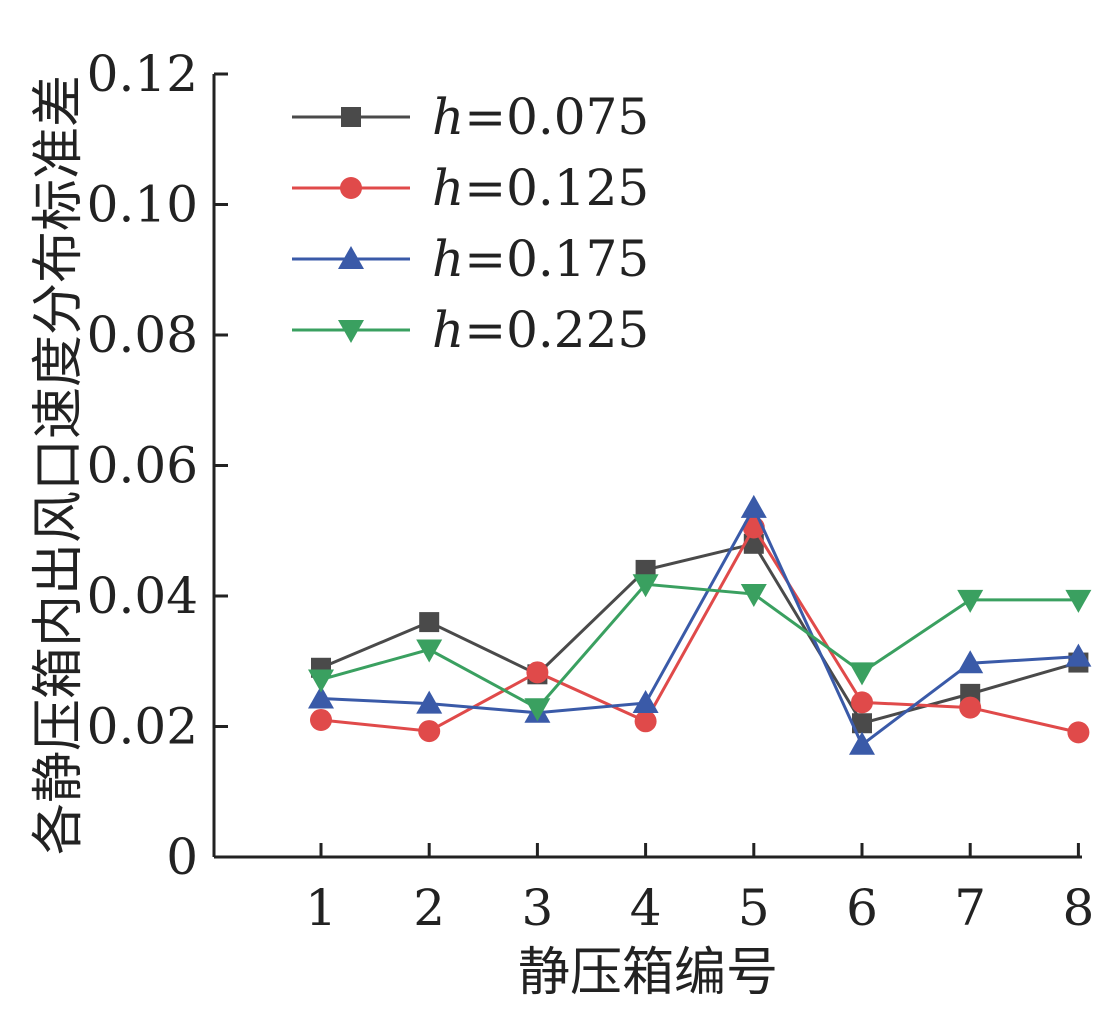 This screenshot has height=1015, width=1093. I want to click on legend-label: h=0.125, so click(540, 188).